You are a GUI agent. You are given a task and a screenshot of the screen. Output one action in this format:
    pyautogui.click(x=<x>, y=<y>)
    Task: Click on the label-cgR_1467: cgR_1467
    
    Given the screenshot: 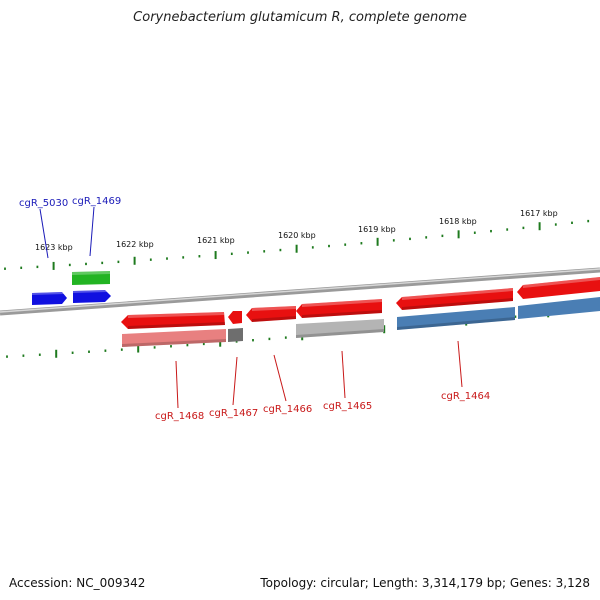 What is the action you would take?
    pyautogui.click(x=233, y=413)
    